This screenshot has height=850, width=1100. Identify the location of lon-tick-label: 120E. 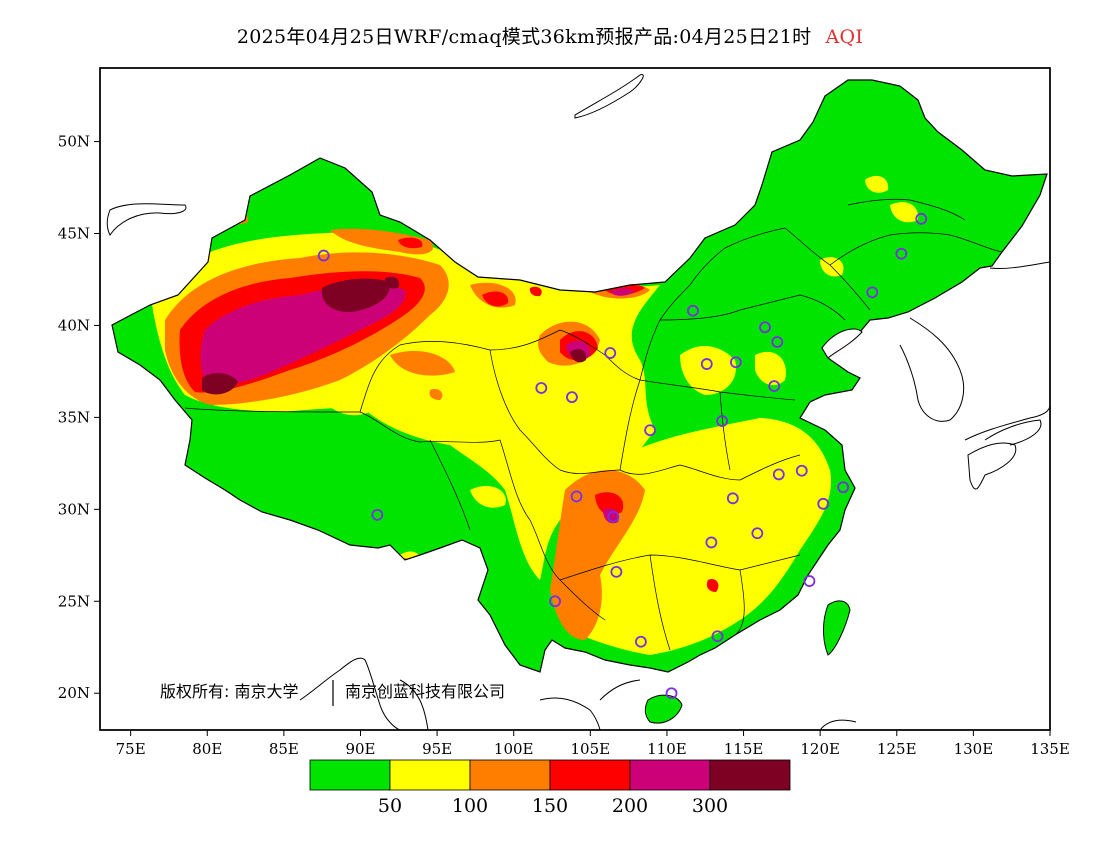
(820, 749).